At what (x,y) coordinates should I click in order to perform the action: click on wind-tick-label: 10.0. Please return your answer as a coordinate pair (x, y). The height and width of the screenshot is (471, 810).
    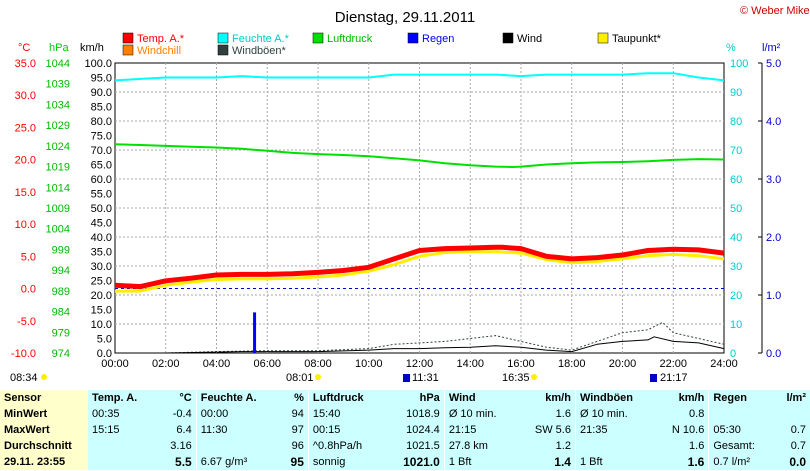
    Looking at the image, I should click on (101, 325).